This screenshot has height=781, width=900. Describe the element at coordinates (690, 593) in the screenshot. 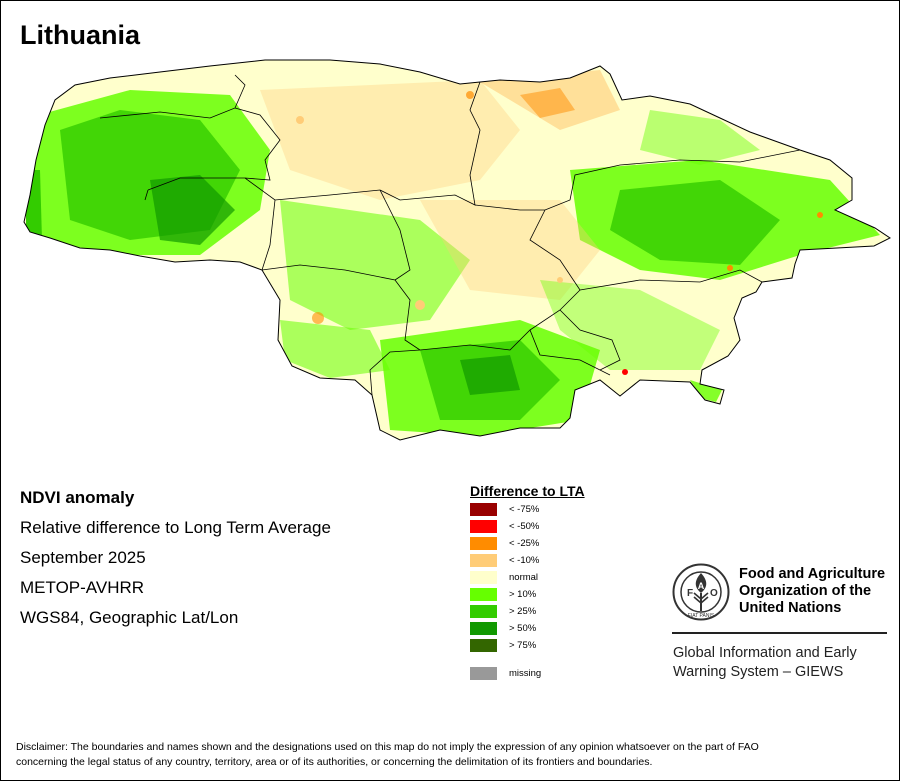

I see `logo-letters: F` at that location.